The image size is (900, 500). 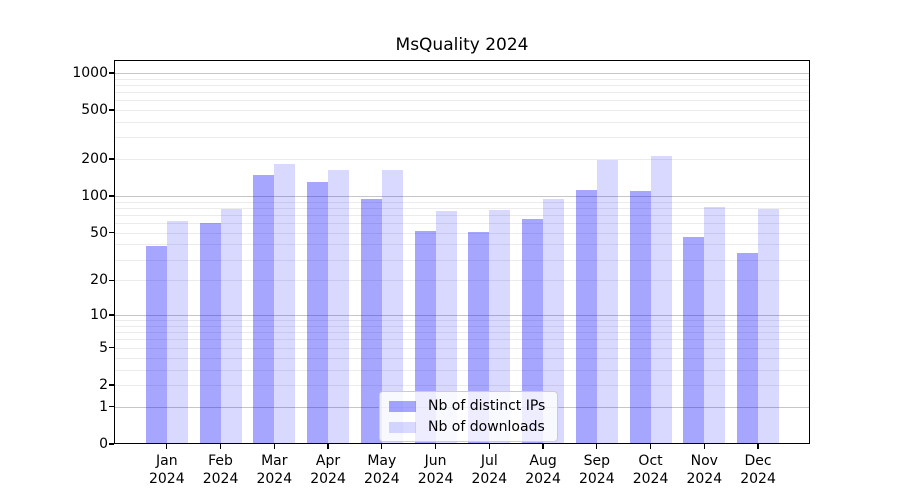 What do you see at coordinates (402, 406) in the screenshot?
I see `legend-swatch-ips` at bounding box center [402, 406].